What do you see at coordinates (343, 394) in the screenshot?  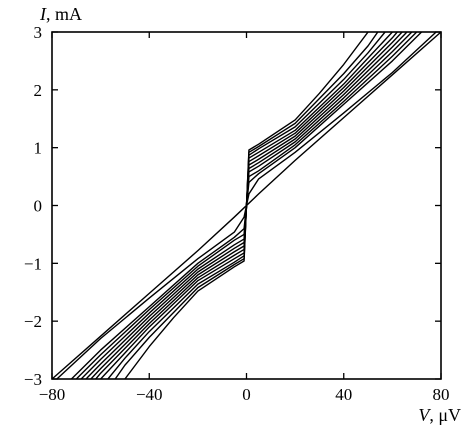 I see `x-tick-label: 40` at bounding box center [343, 394].